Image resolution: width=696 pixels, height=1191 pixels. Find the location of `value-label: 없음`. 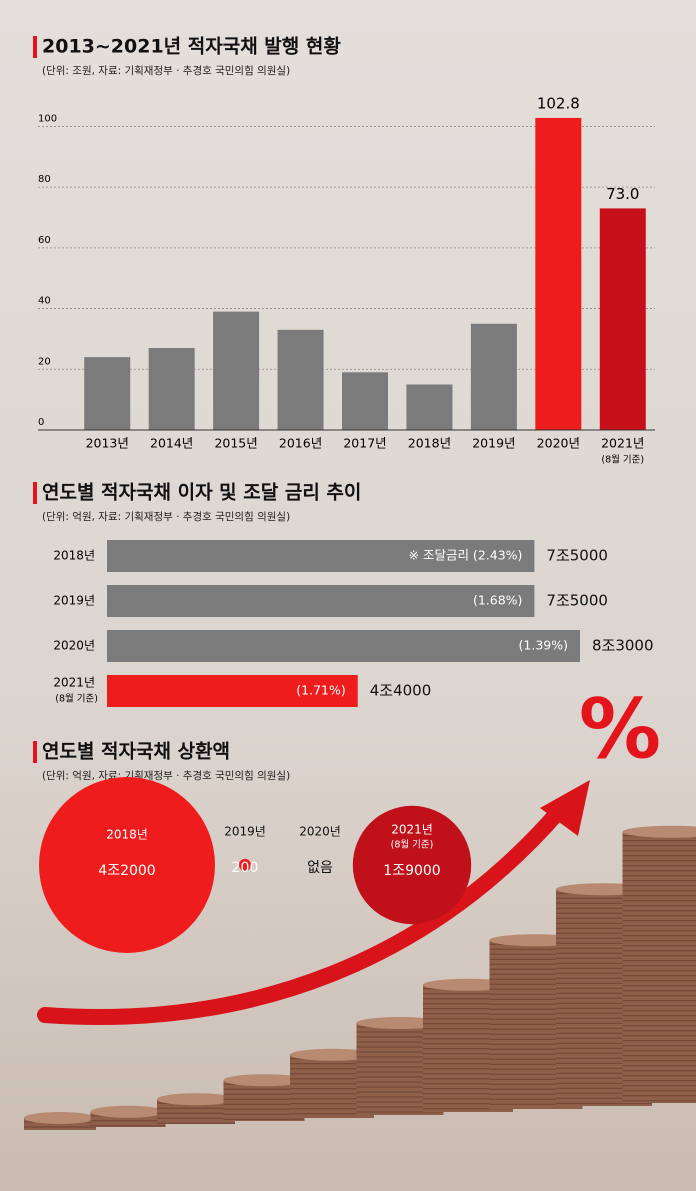

value-label: 없음 is located at coordinates (320, 868).